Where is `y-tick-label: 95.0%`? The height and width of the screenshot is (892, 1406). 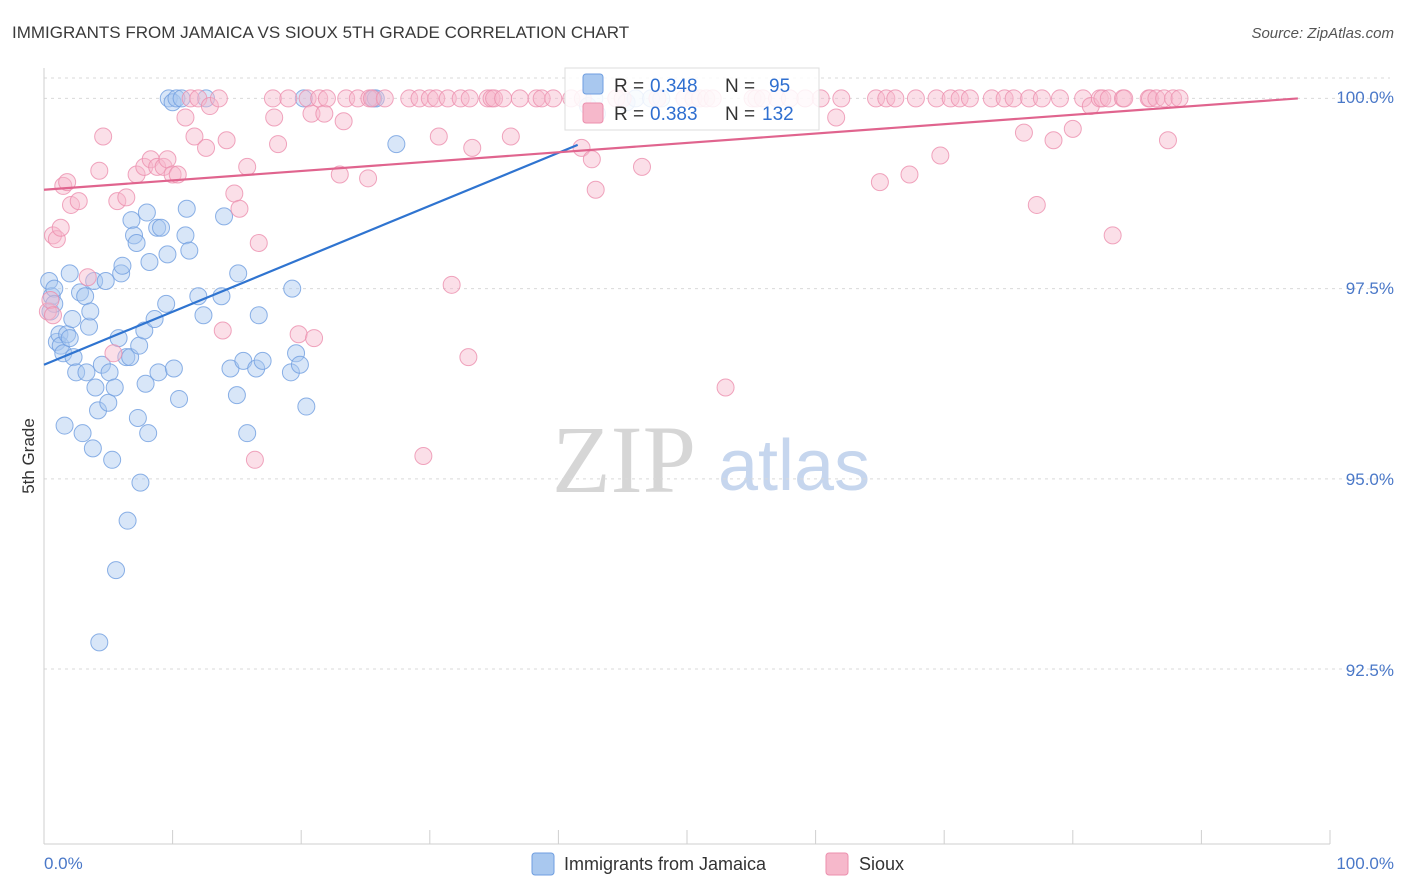
y-tick-label: 95.0% is located at coordinates (1370, 479).